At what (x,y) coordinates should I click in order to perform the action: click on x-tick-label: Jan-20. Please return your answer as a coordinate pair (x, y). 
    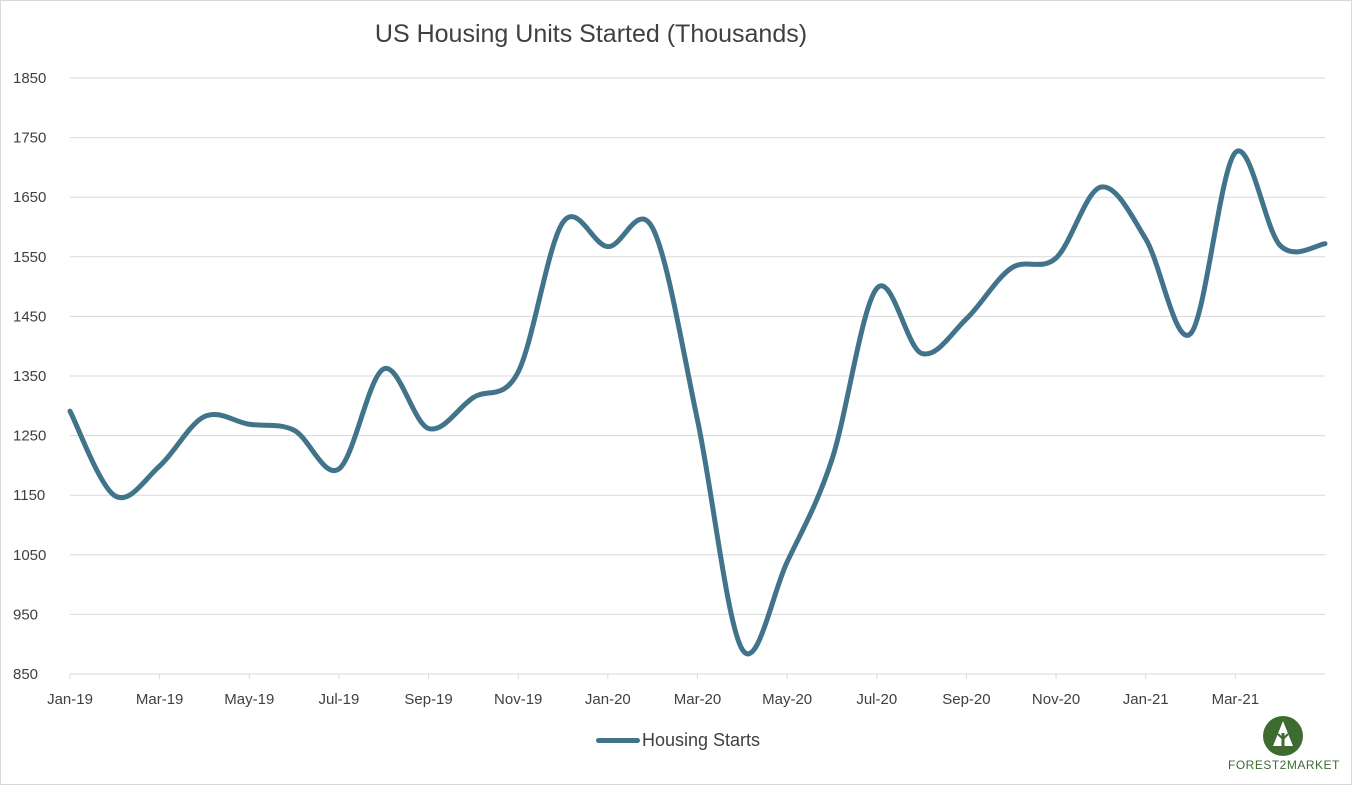
    Looking at the image, I should click on (608, 699).